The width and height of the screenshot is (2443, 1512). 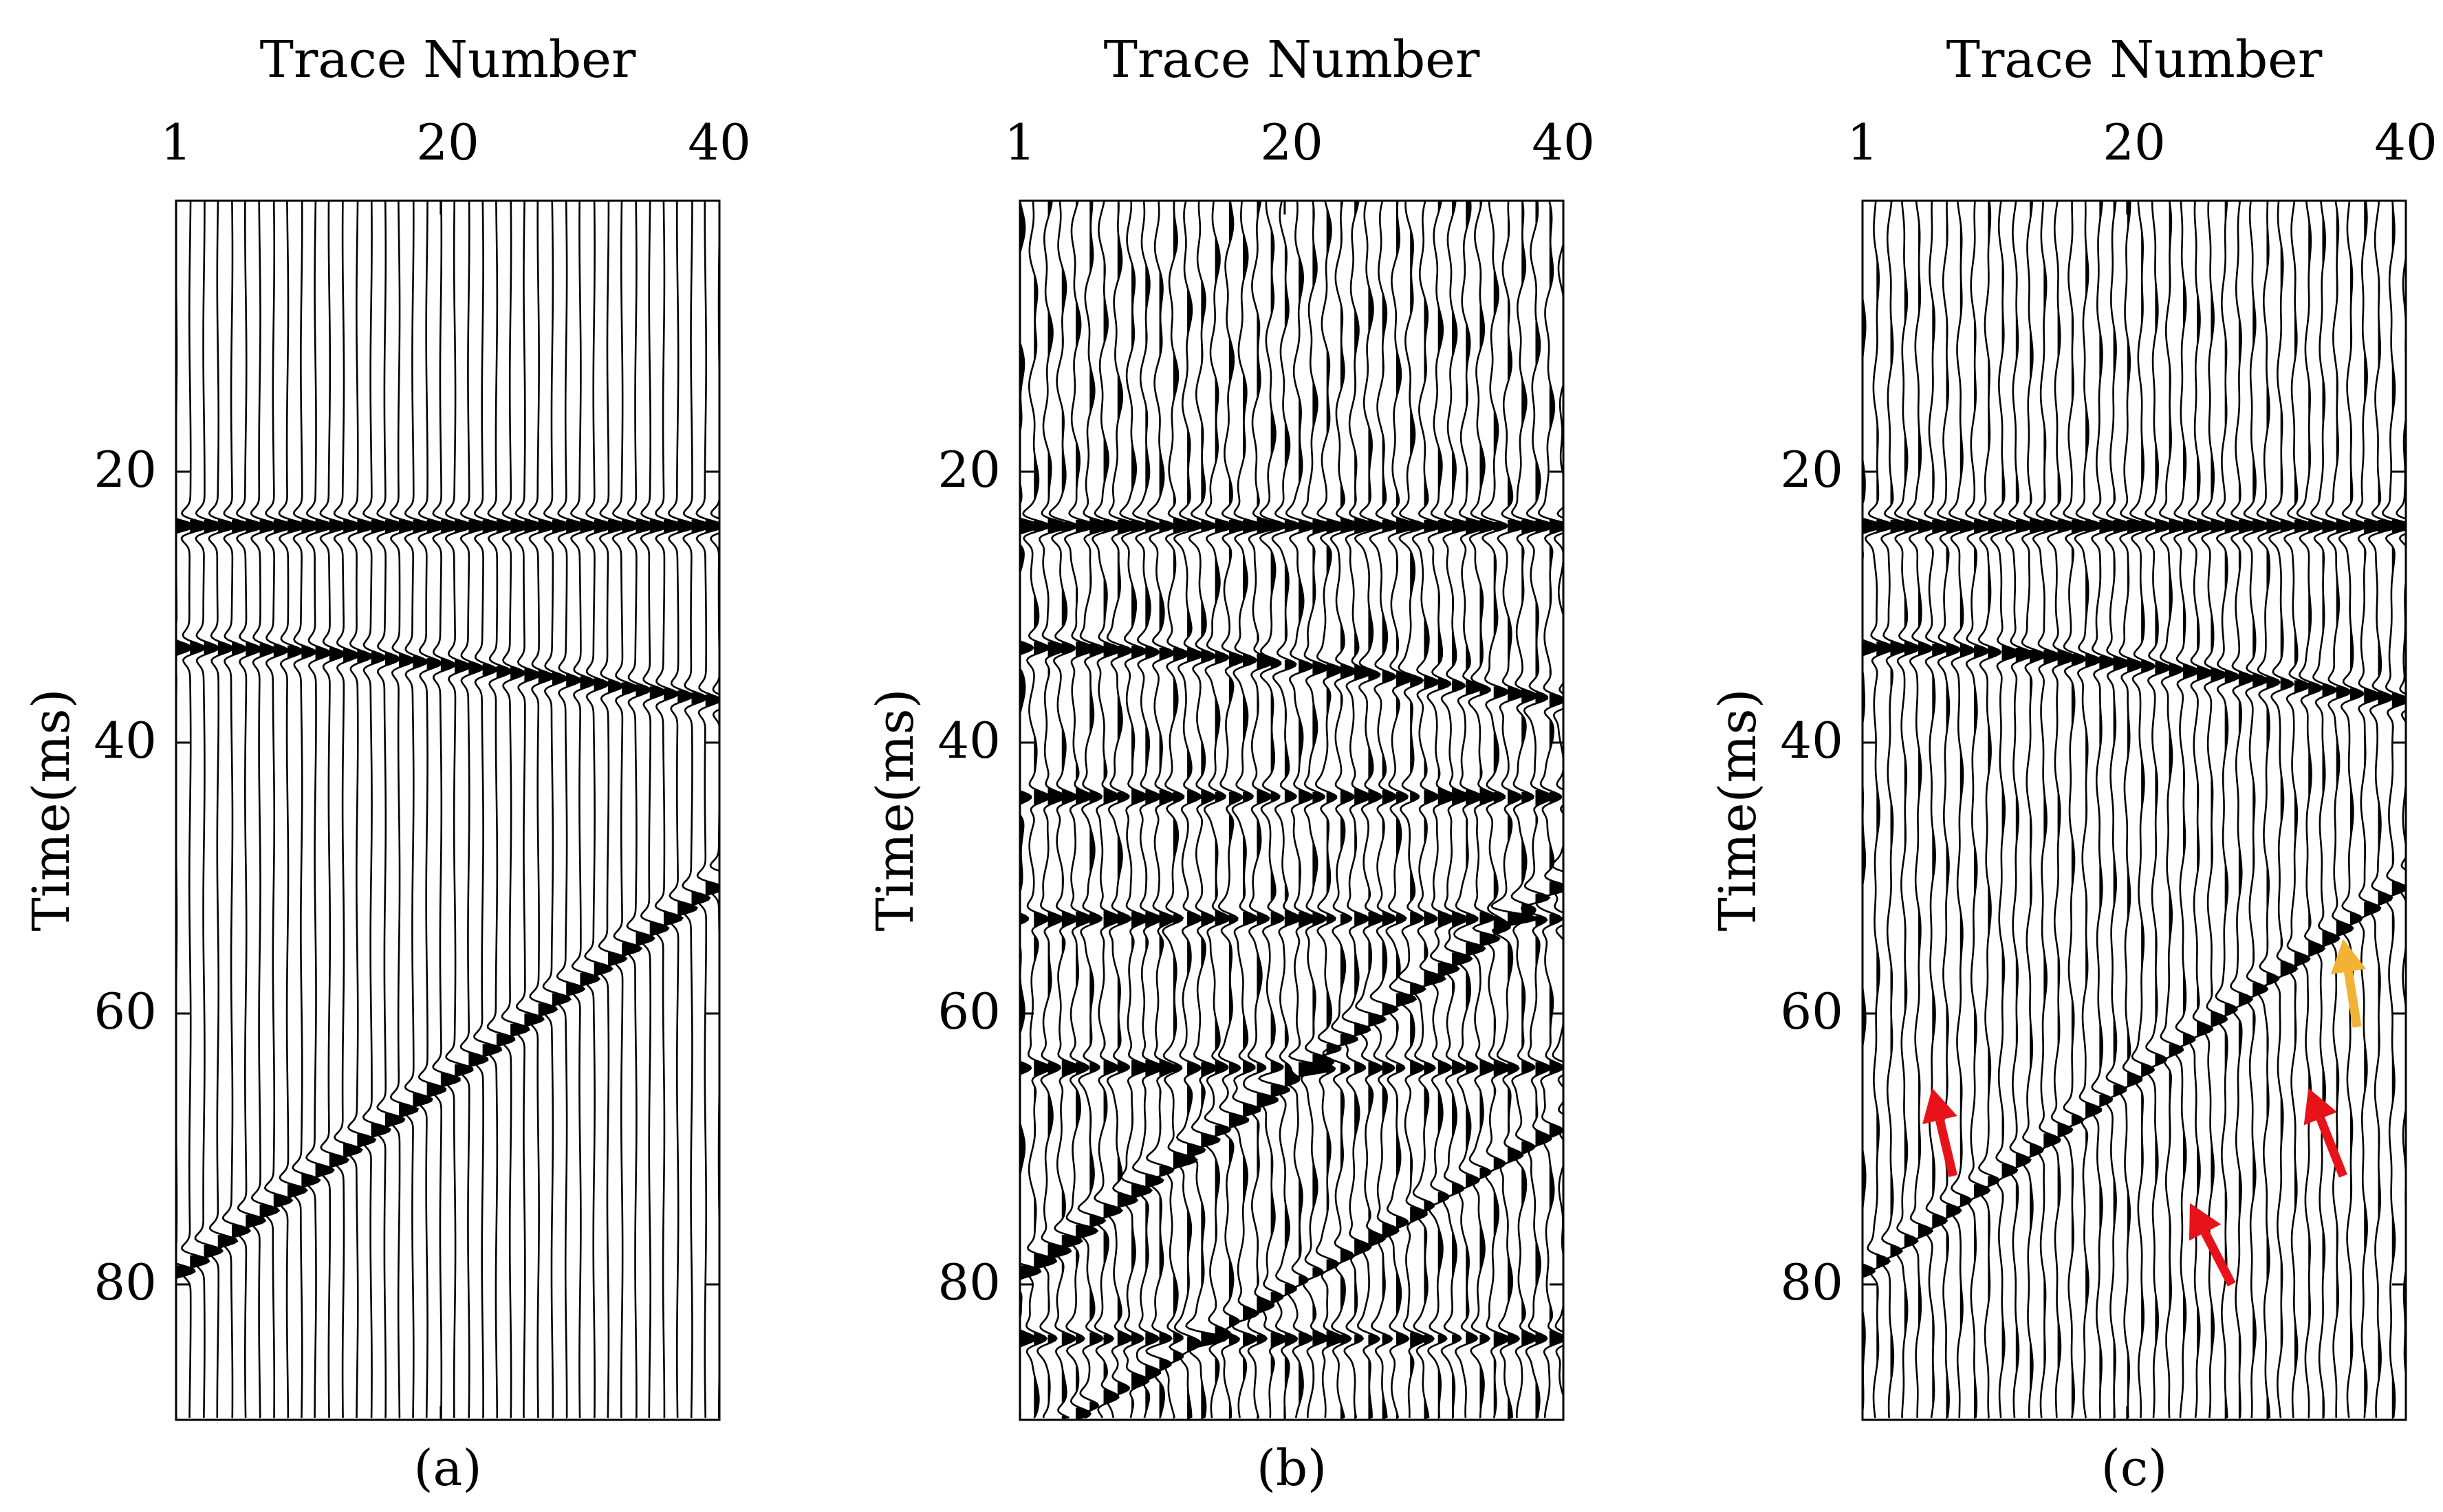 What do you see at coordinates (2320, 1107) in the screenshot?
I see `arrow-head` at bounding box center [2320, 1107].